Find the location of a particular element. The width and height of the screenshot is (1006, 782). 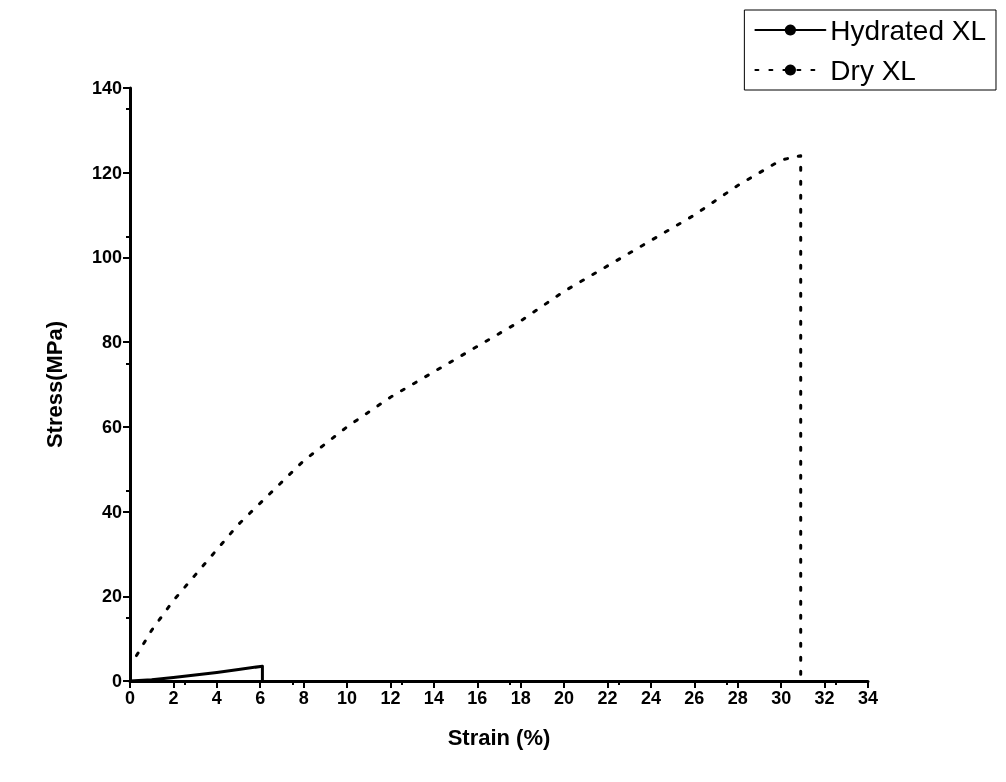

x-tick-label: 20 is located at coordinates (564, 698).